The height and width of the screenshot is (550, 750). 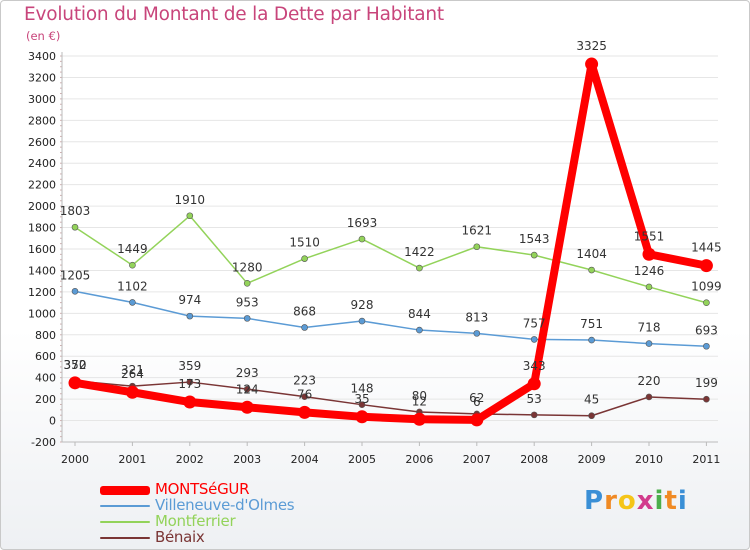 What do you see at coordinates (649, 236) in the screenshot?
I see `data-label: 1551` at bounding box center [649, 236].